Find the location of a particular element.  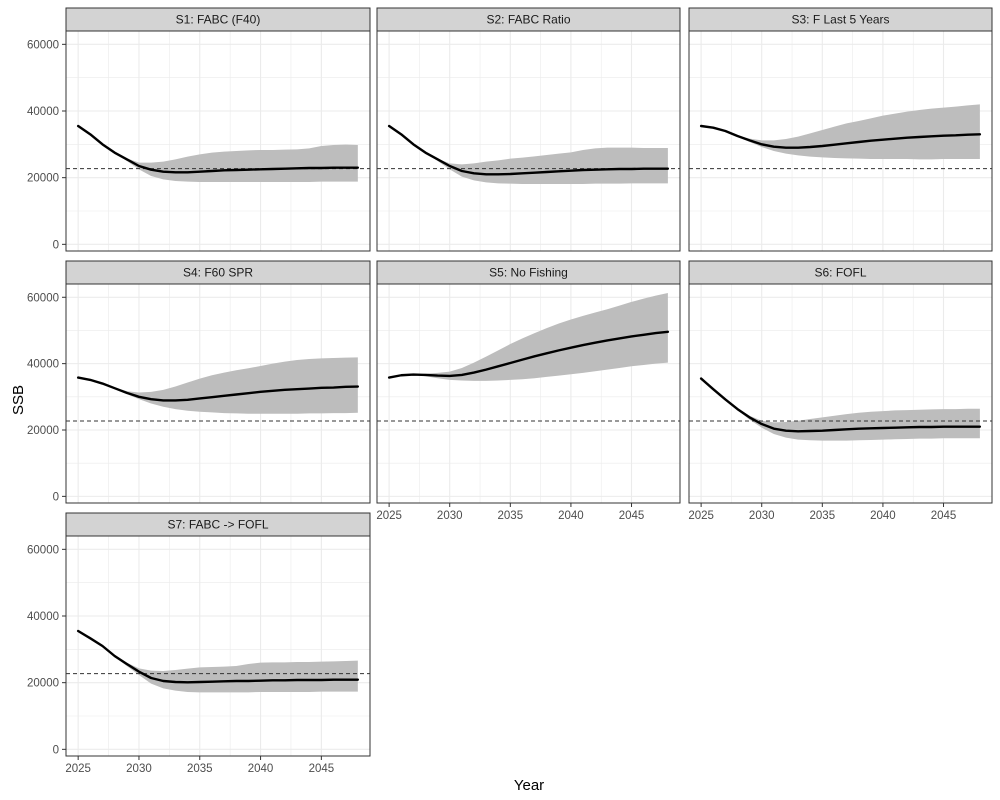

facet-panel: S6: FOFL is located at coordinates (840, 382).